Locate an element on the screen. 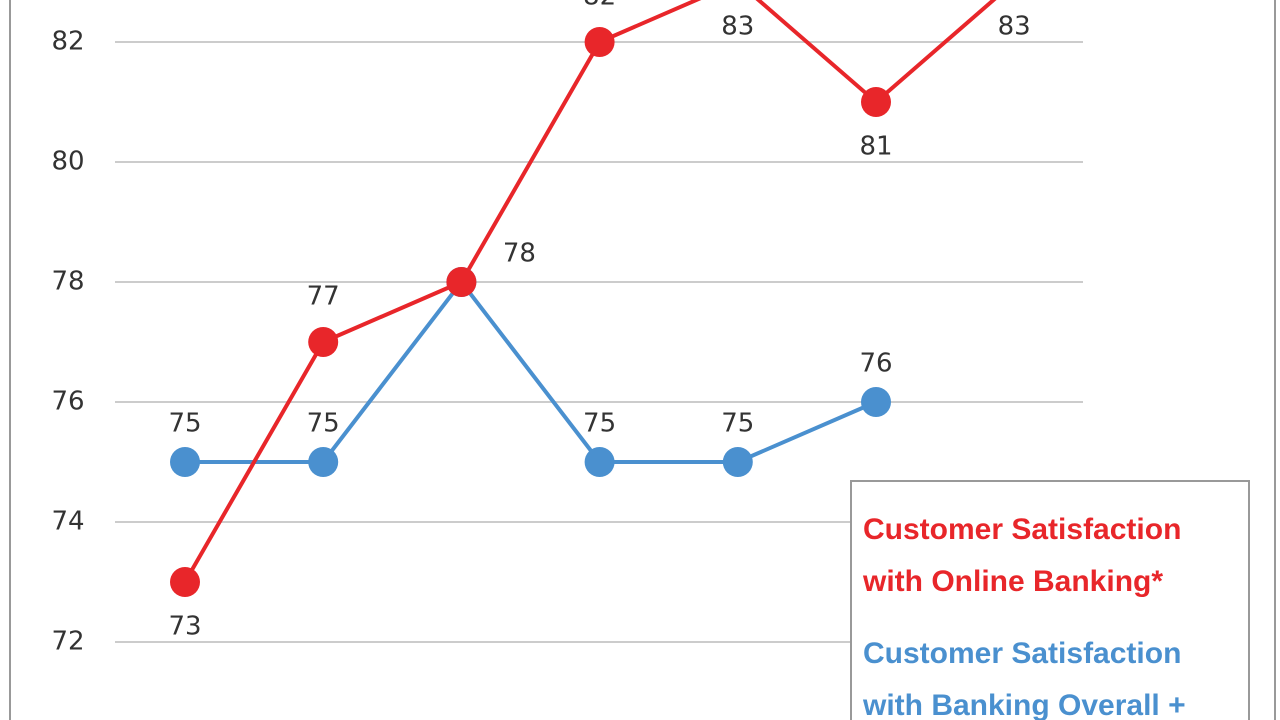 The width and height of the screenshot is (1280, 720). y-tick-label: 80 is located at coordinates (67, 162).